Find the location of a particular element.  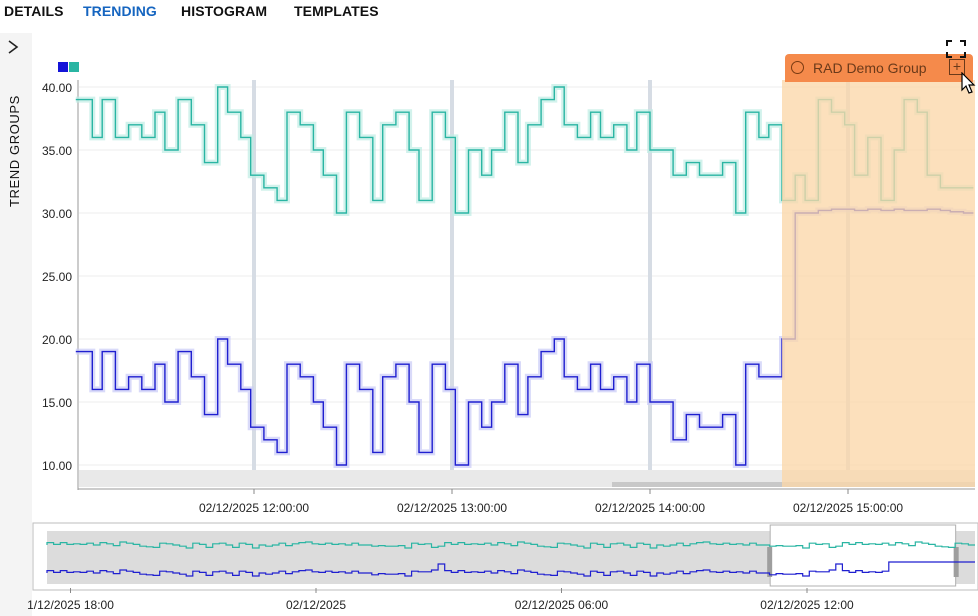

trend-groups-sidebar: TREND GROUPS is located at coordinates (16, 324).